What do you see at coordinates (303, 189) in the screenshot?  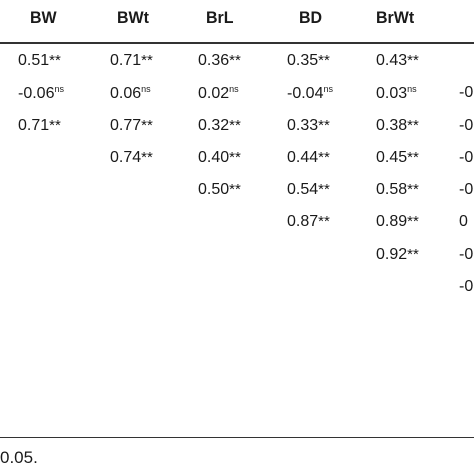 I see `cell-value: 0.54` at bounding box center [303, 189].